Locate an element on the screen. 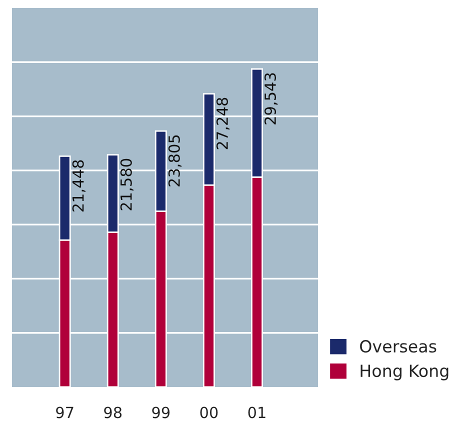 The image size is (474, 426). annotation: 21,580 is located at coordinates (127, 184).